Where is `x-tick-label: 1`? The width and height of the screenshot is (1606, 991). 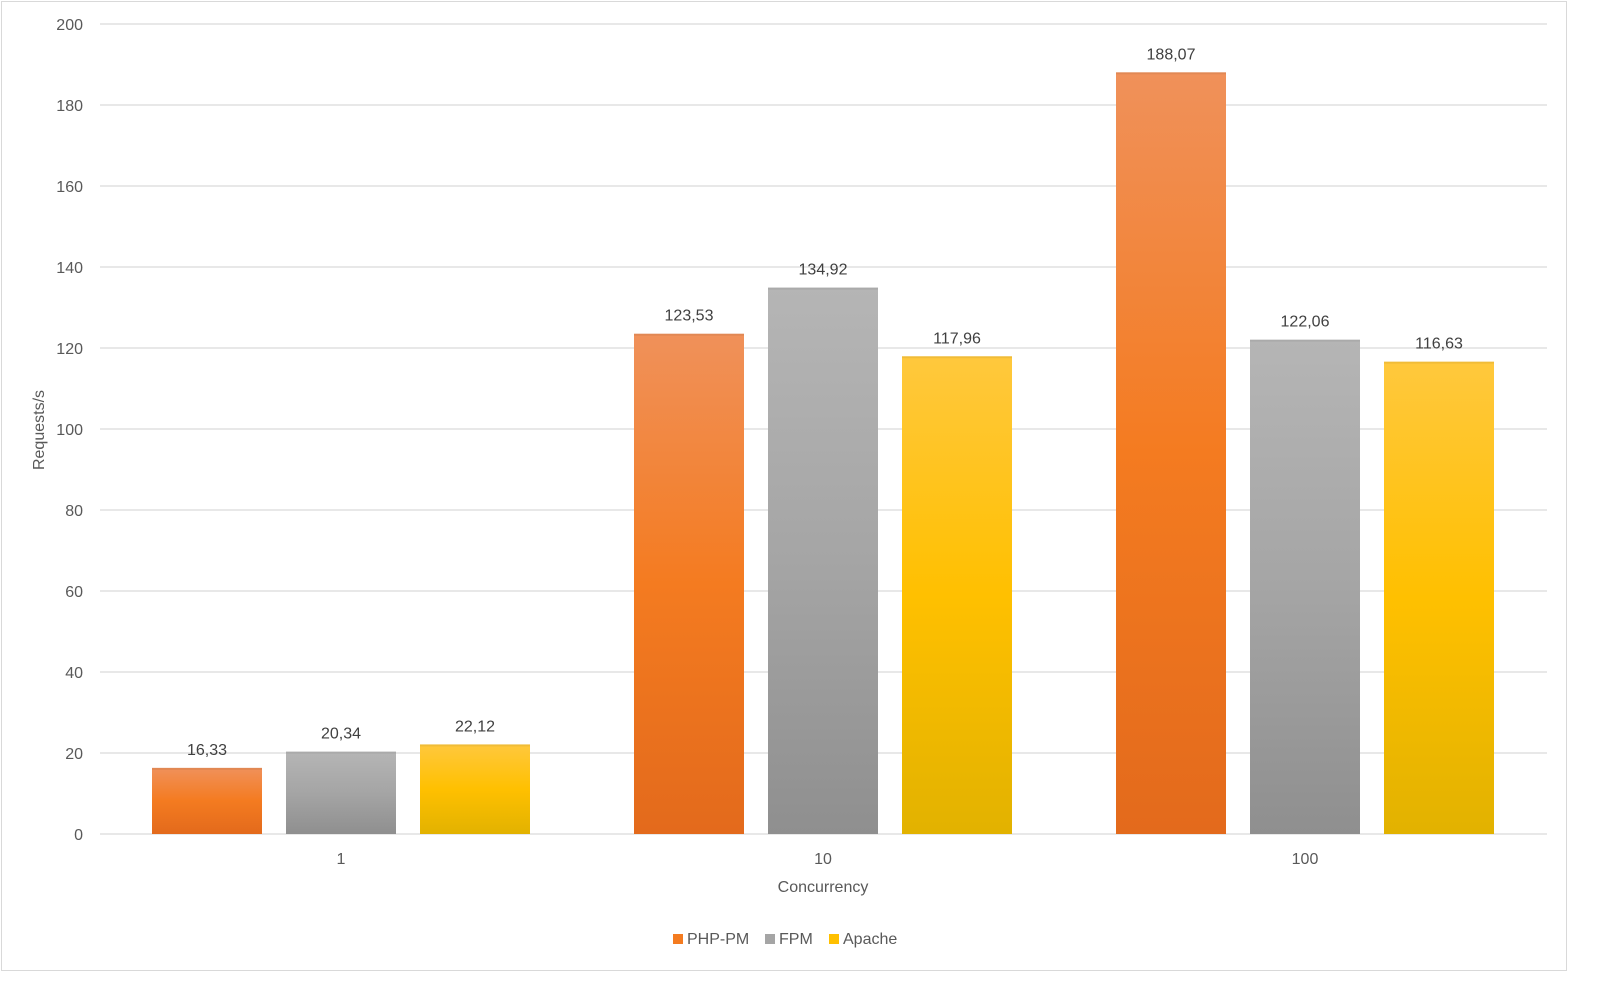 x-tick-label: 1 is located at coordinates (341, 859).